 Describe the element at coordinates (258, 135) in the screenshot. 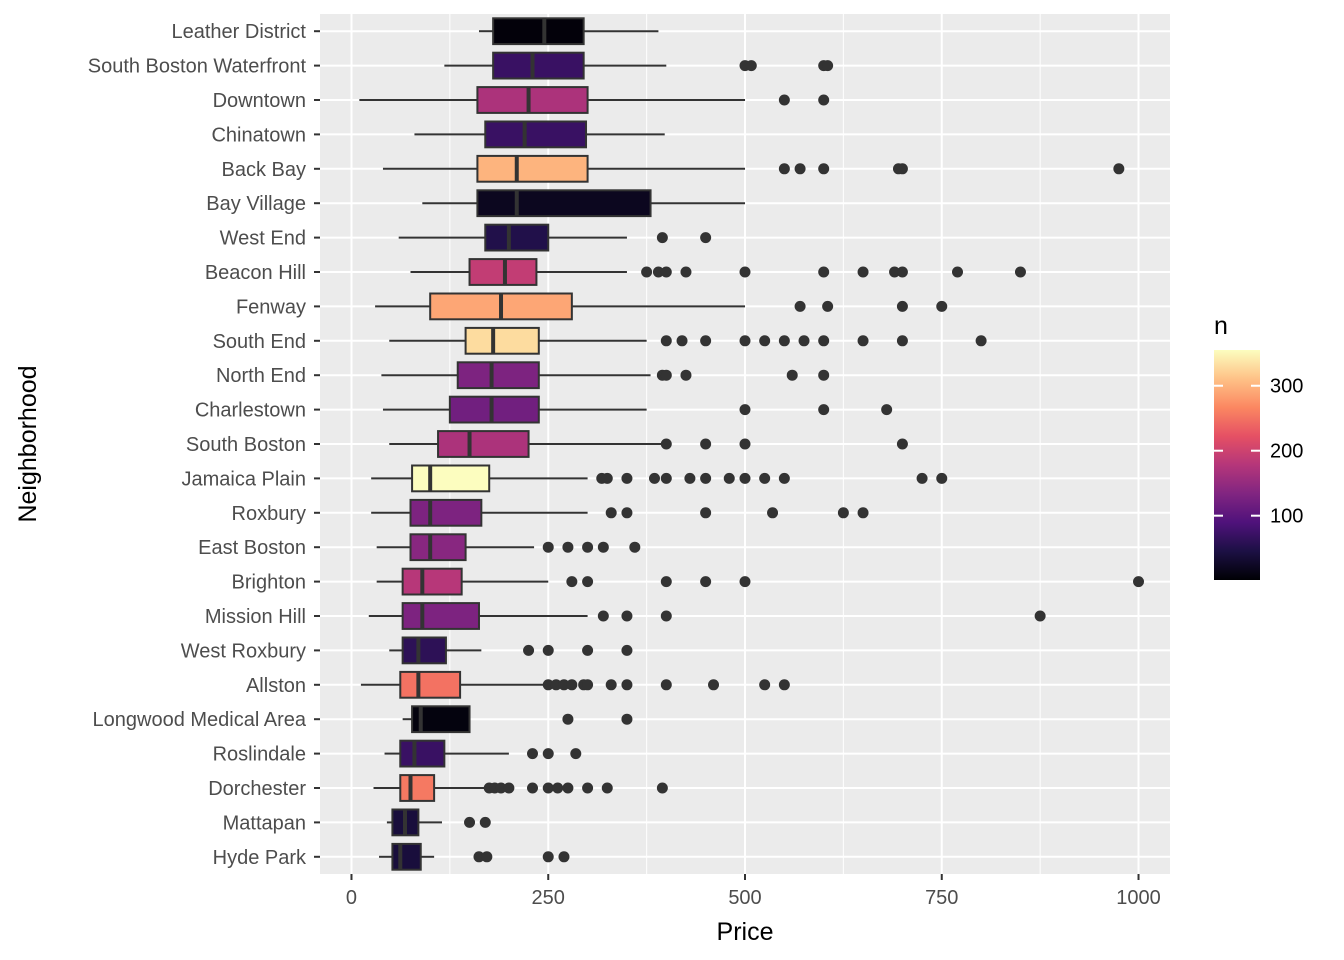

I see `y-tick-label: Chinatown` at that location.